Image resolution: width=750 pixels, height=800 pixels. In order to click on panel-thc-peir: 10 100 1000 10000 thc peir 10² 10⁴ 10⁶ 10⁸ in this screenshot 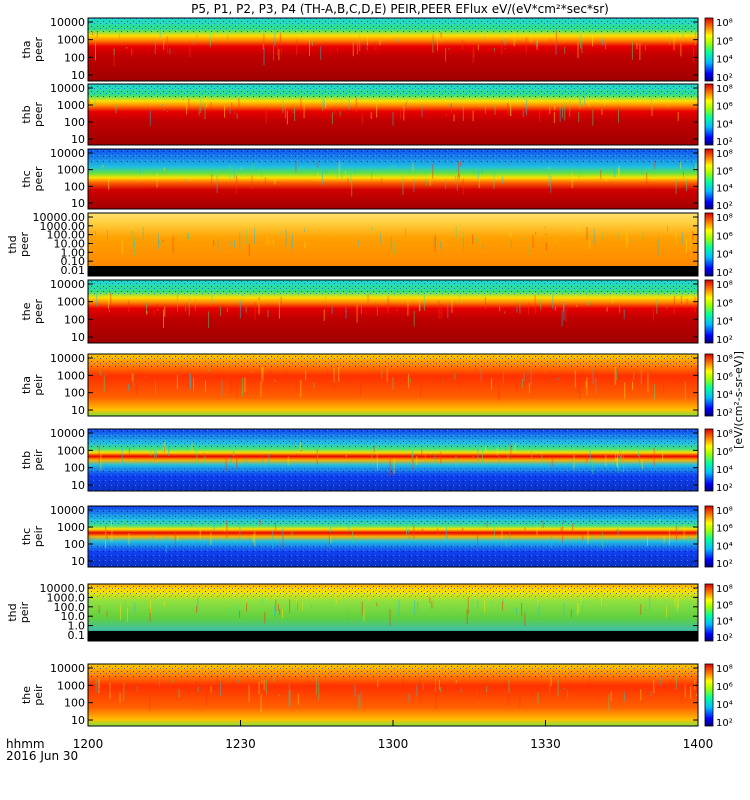, I will do `click(376, 537)`.